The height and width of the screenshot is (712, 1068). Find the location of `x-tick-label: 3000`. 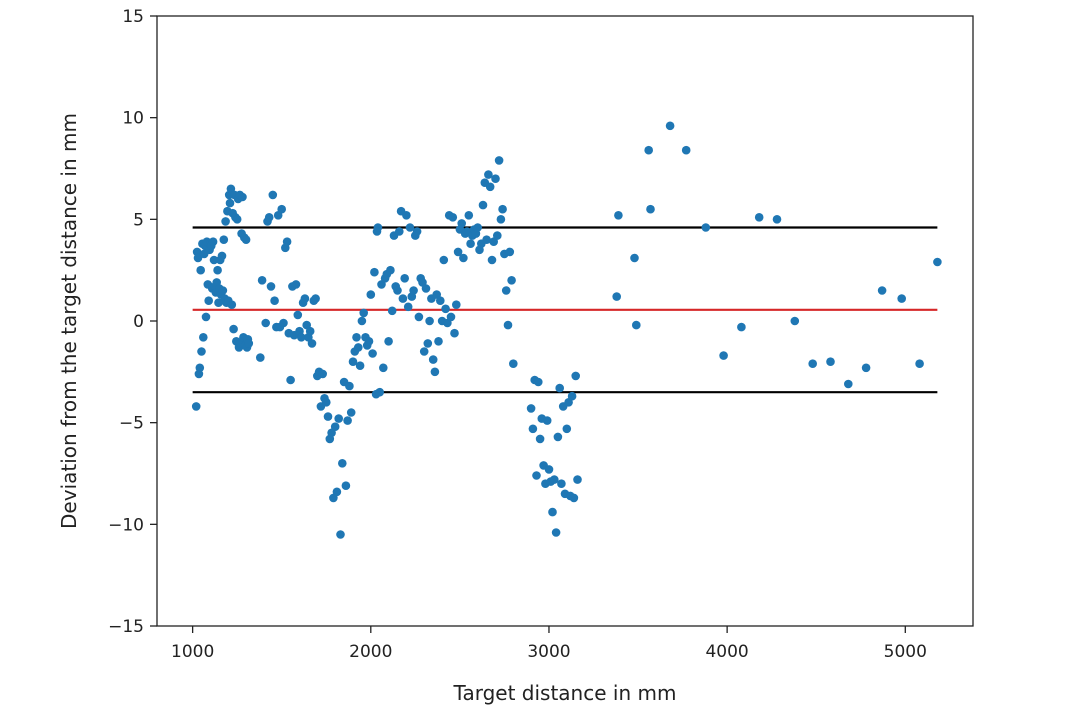

x-tick-label: 3000 is located at coordinates (548, 652).